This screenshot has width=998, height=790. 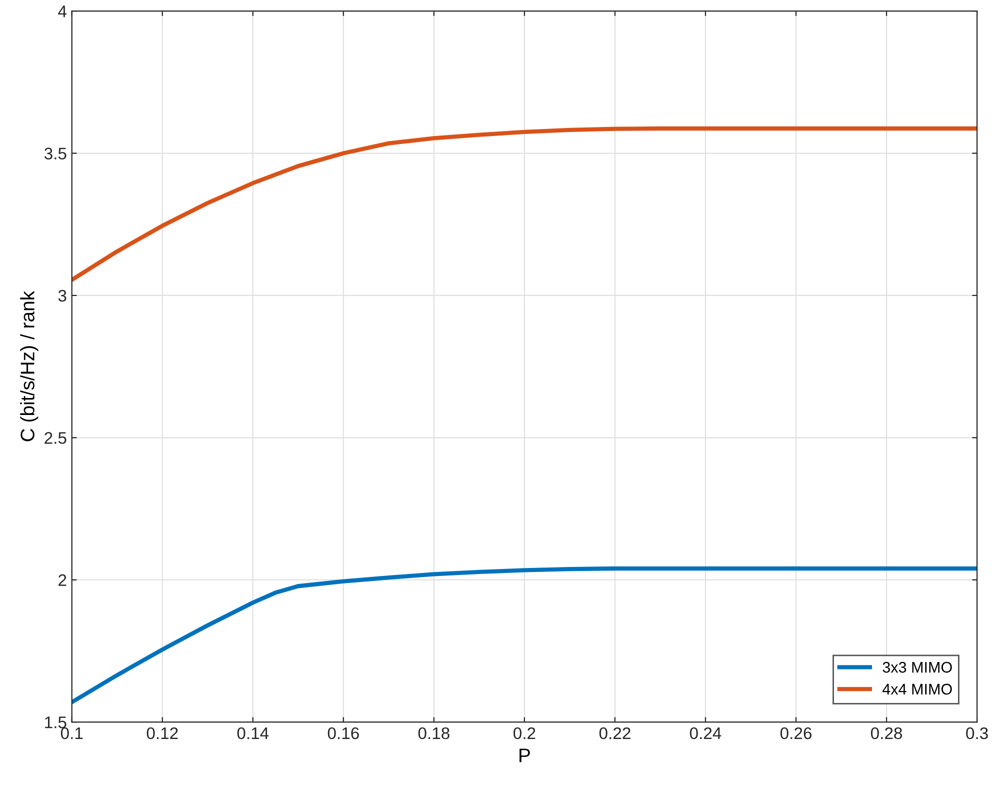 I want to click on y-tick-label: 3.5, so click(x=55, y=154).